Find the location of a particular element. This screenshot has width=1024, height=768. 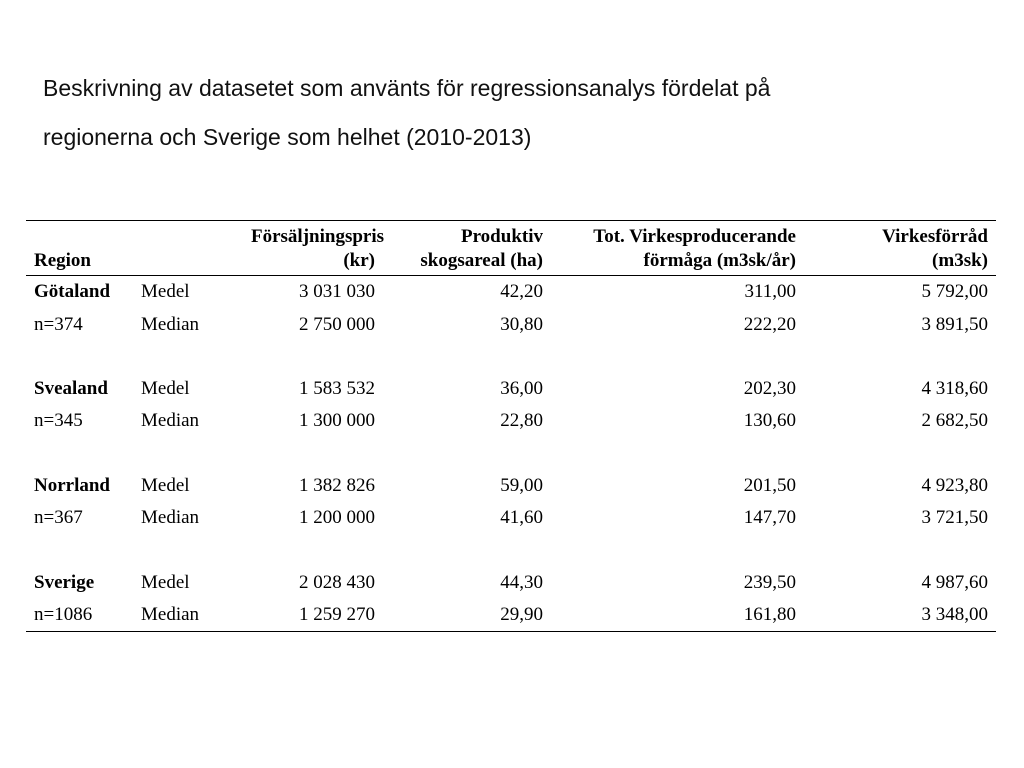

stock-cell: 3 891,50 is located at coordinates (955, 324).